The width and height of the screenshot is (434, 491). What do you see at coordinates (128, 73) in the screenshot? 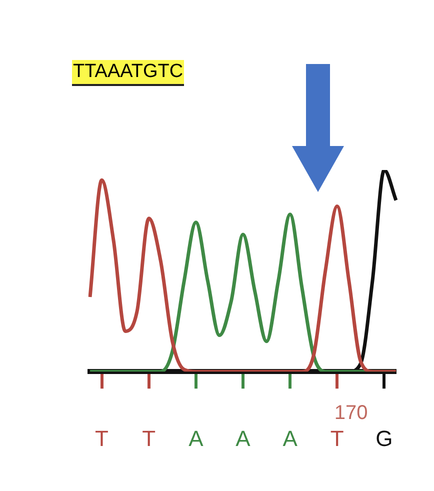
I see `chart-title: TTAAATGTC` at bounding box center [128, 73].